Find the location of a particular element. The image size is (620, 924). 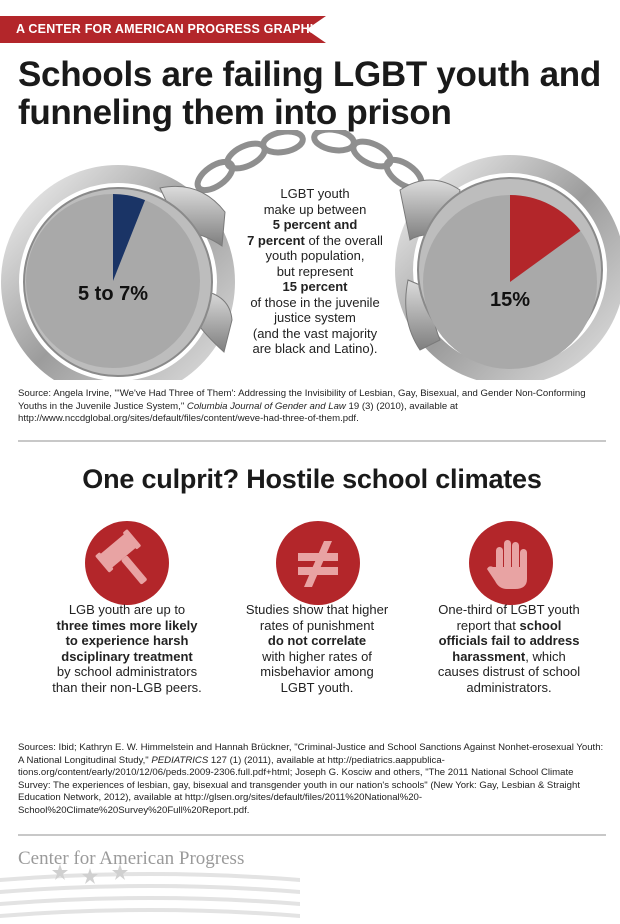

pie-right-label: 15% is located at coordinates (510, 300).